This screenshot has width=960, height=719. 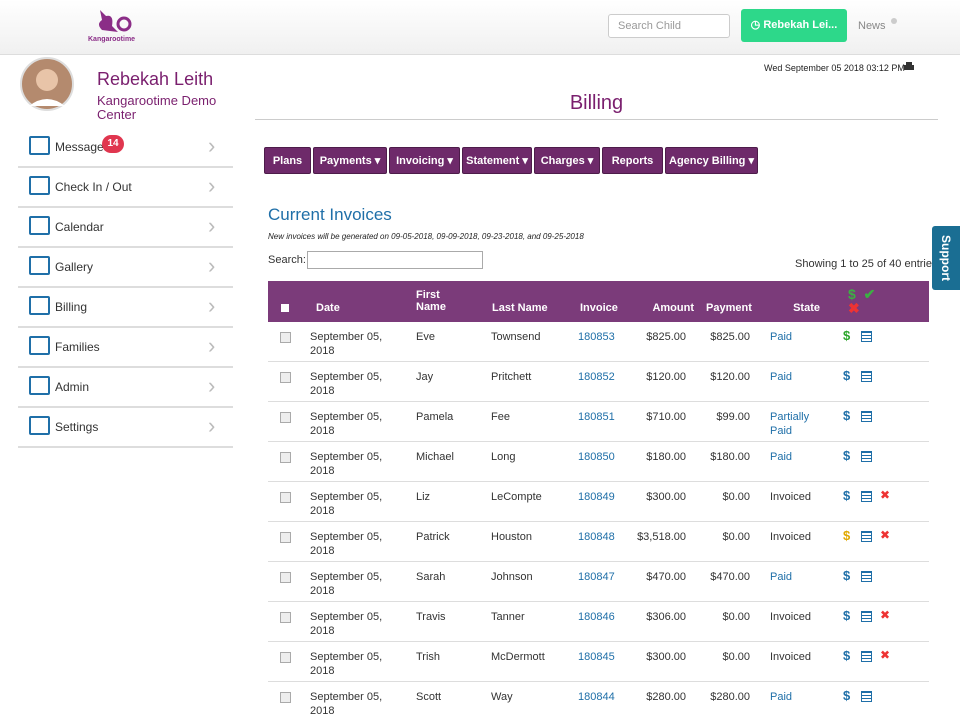 I want to click on sidebar-item: Gallery ›, so click(x=125, y=267).